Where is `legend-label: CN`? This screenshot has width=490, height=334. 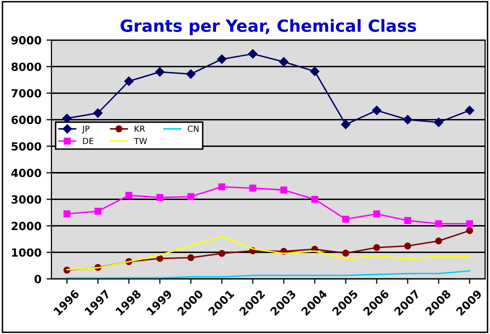 legend-label: CN is located at coordinates (193, 129).